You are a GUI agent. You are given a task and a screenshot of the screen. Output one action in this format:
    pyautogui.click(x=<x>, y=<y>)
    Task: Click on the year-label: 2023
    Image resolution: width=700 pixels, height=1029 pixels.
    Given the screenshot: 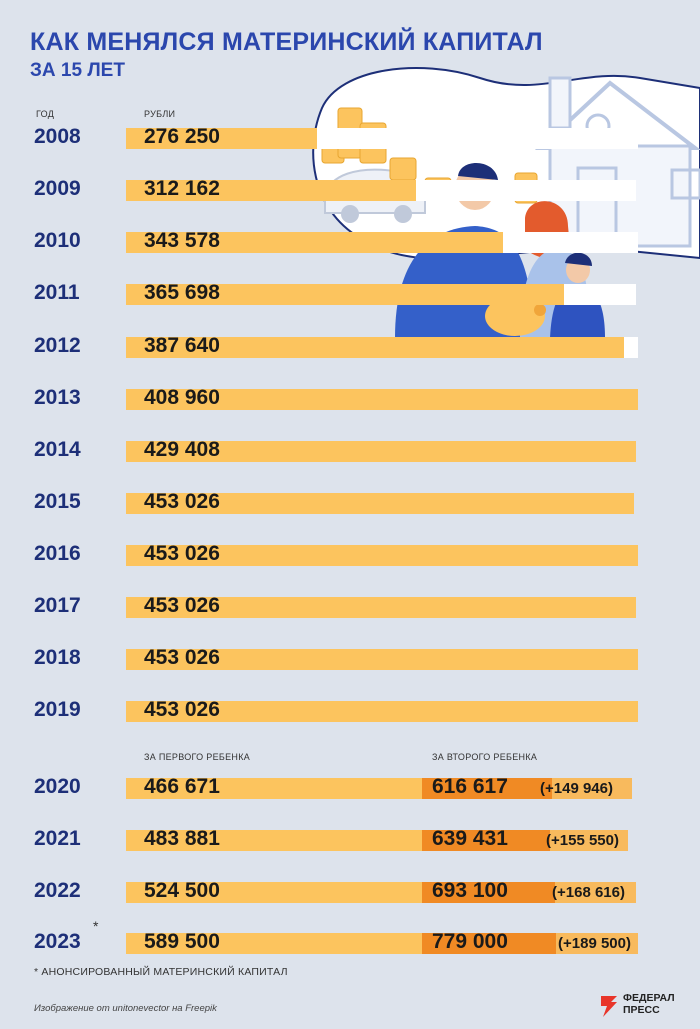 What is the action you would take?
    pyautogui.click(x=57, y=941)
    